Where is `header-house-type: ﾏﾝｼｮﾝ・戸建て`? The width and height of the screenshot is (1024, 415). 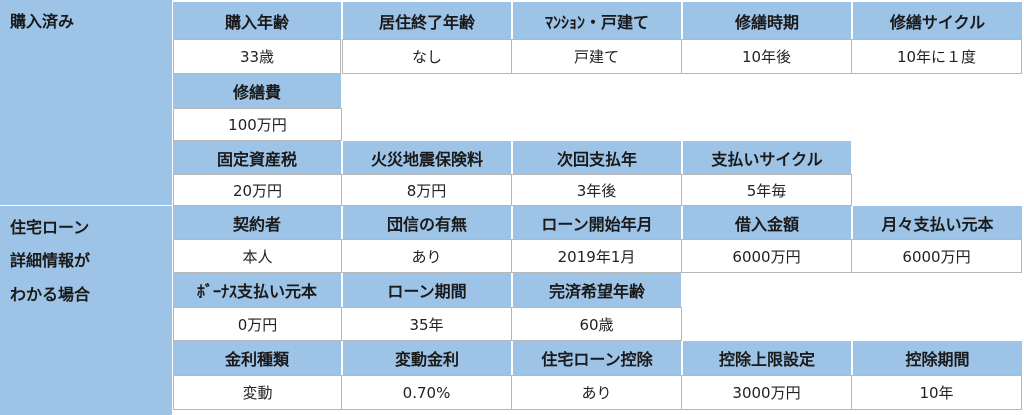 header-house-type: ﾏﾝｼｮﾝ・戸建て is located at coordinates (597, 20).